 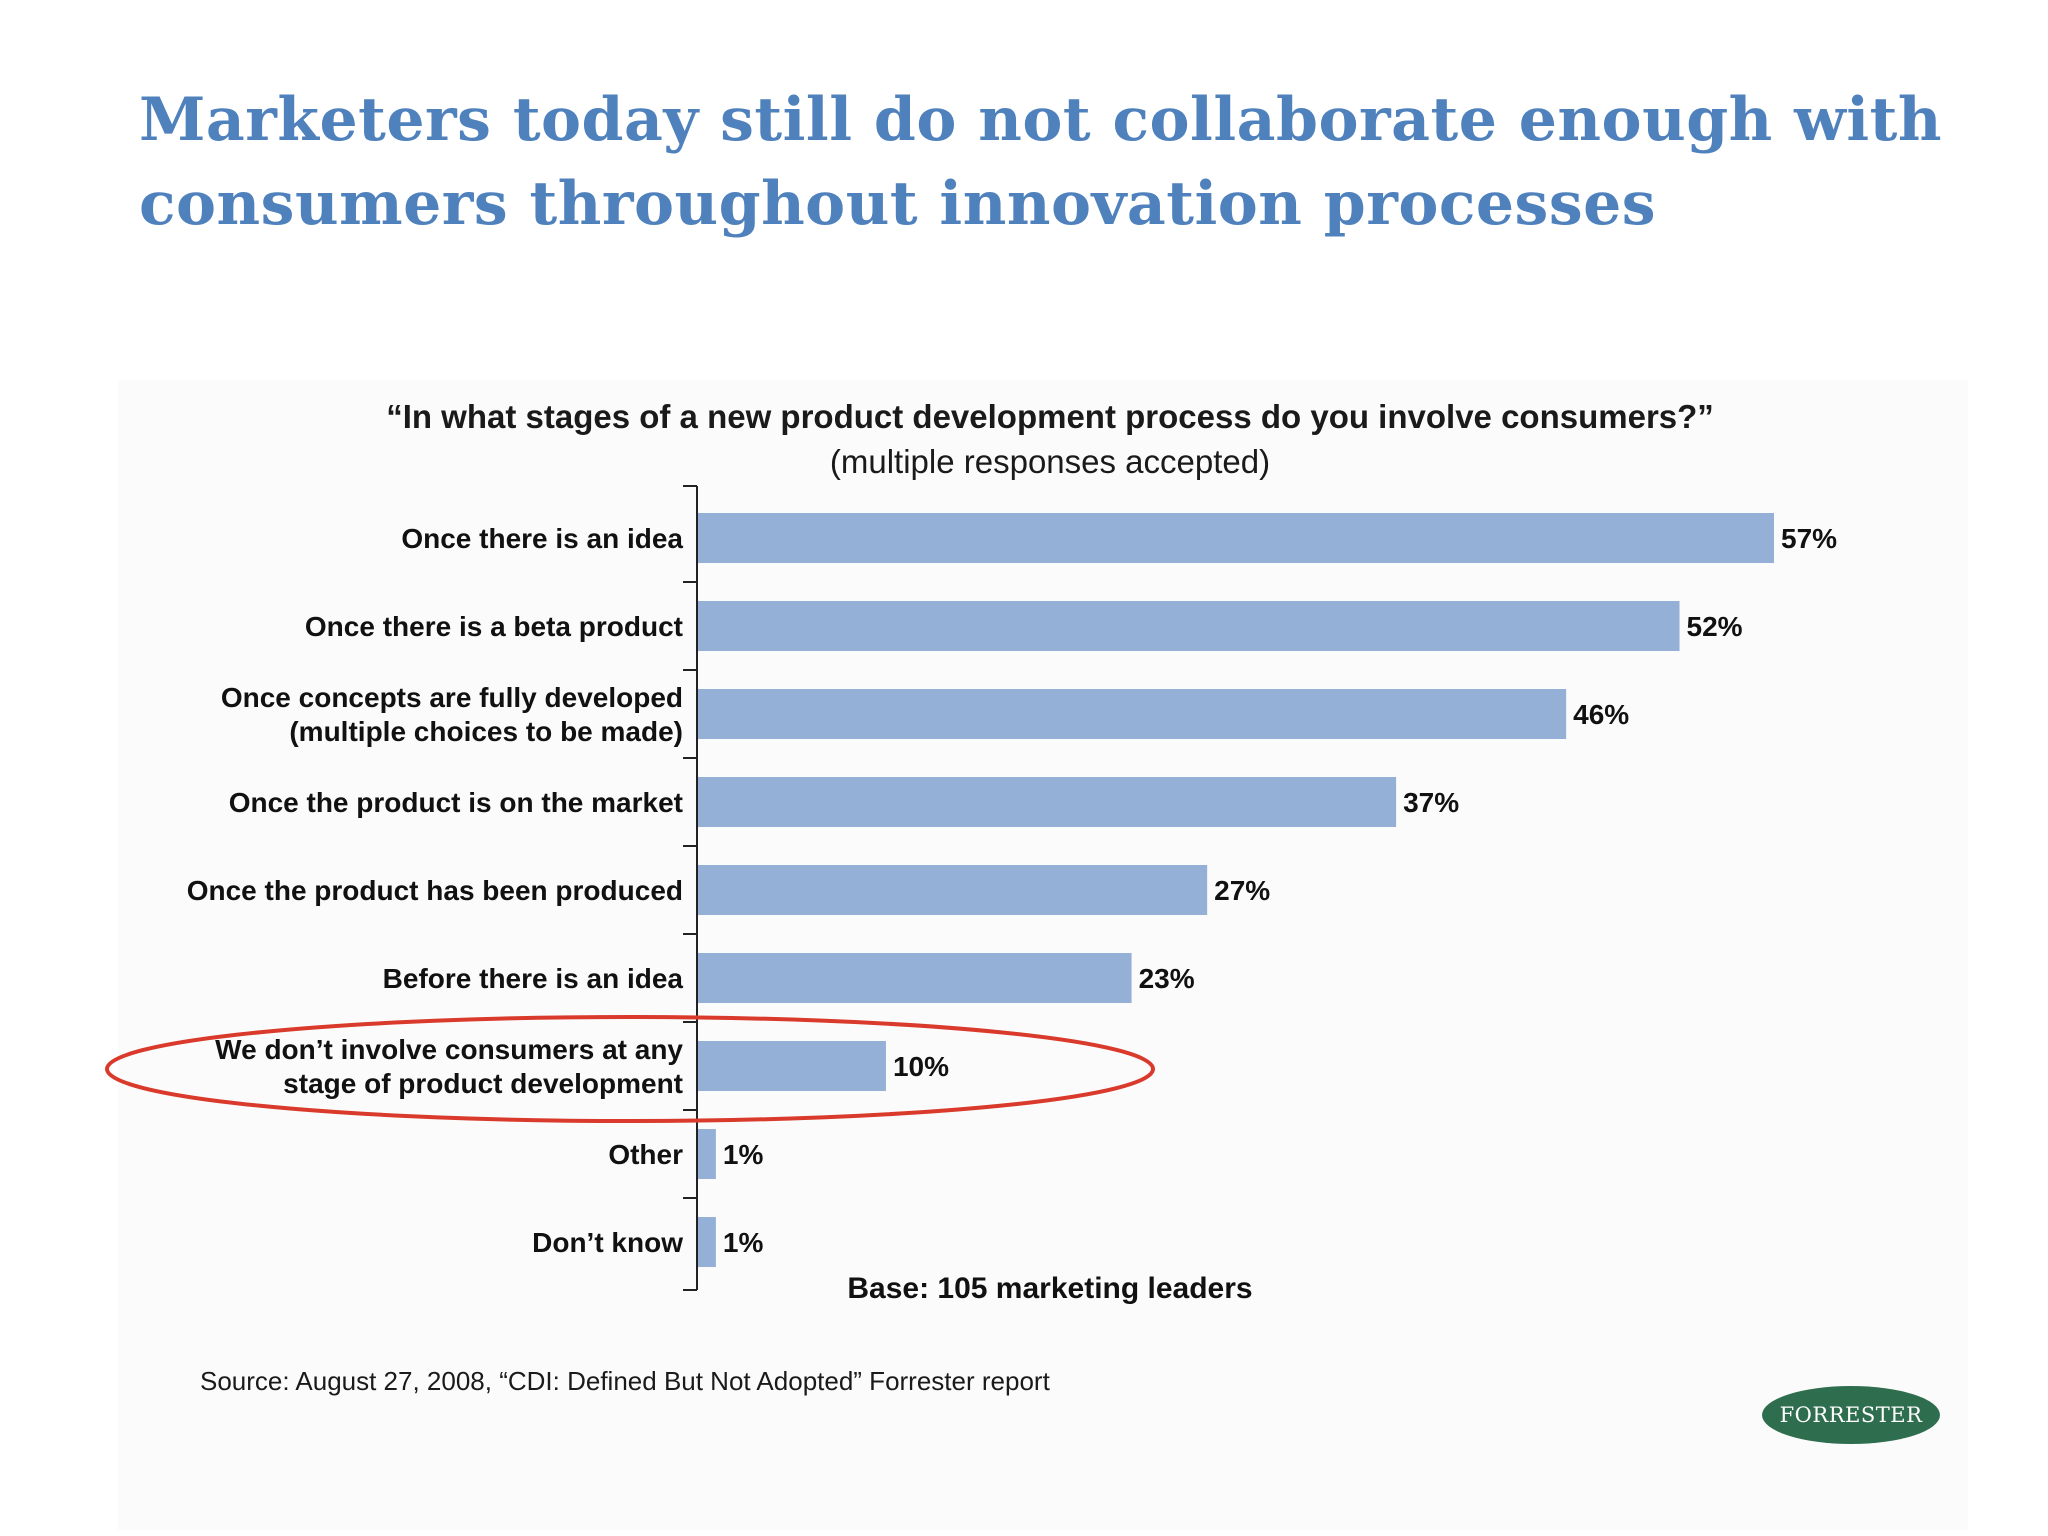 I want to click on category-label-1: Once there is a beta product, so click(x=494, y=626).